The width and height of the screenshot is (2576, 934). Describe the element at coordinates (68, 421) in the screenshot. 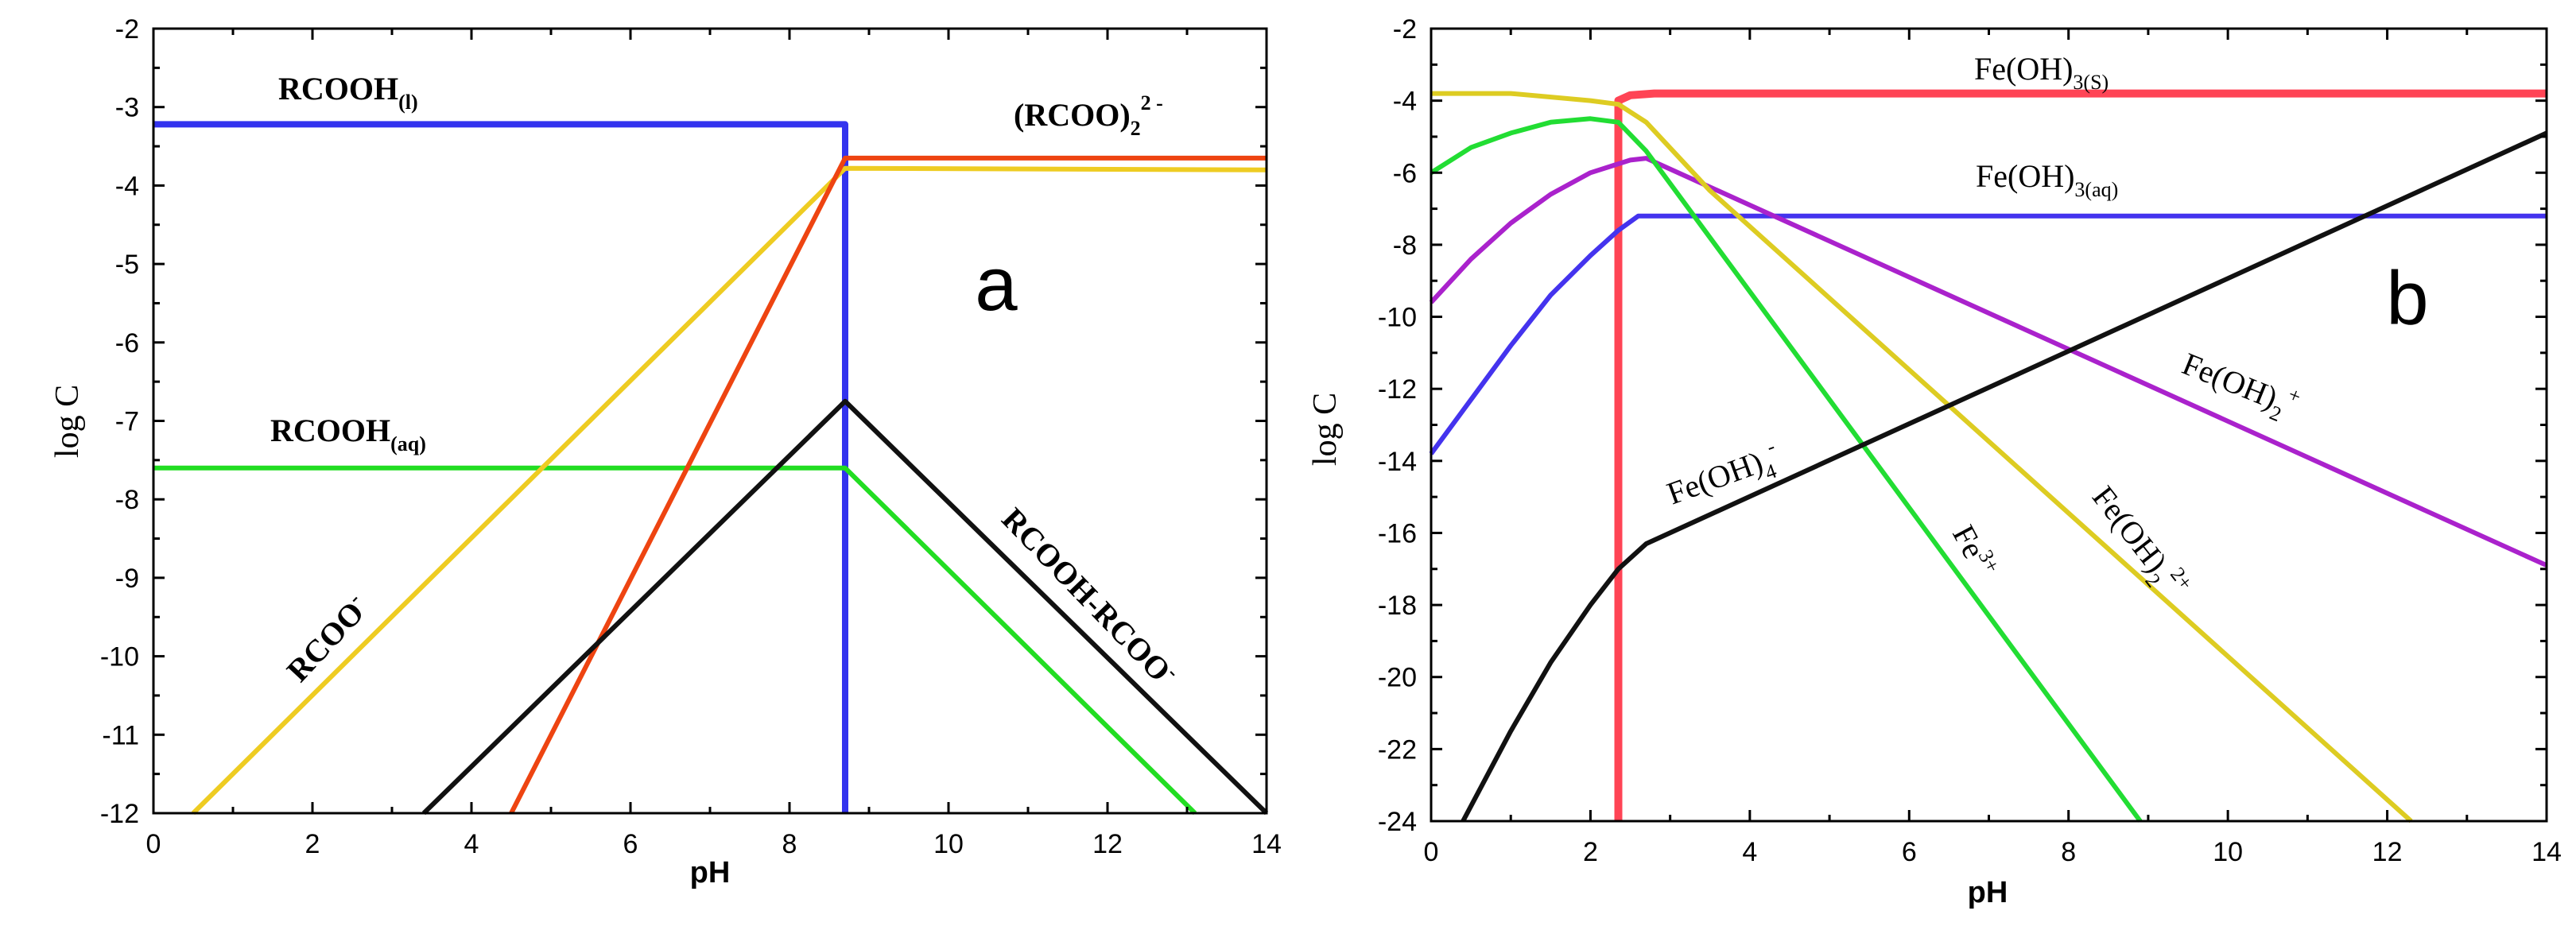

I see `panel-a-y-axis-title: log C` at that location.